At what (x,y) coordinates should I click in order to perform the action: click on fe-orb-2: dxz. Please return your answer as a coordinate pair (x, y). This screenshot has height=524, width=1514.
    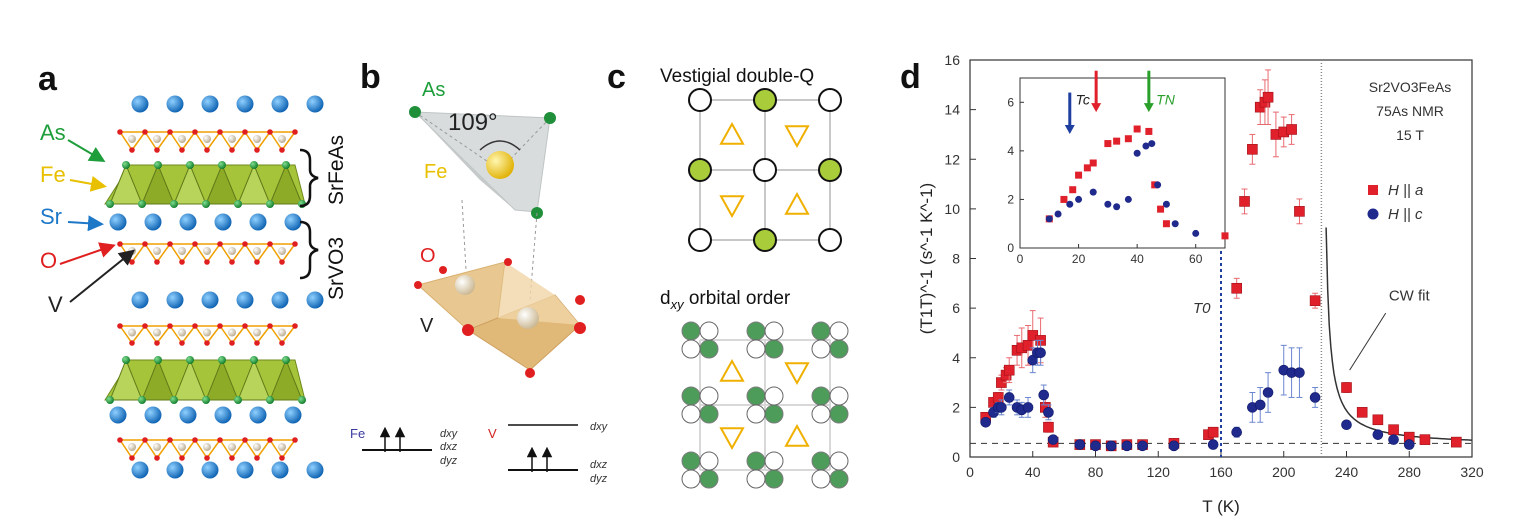
    Looking at the image, I should click on (449, 447).